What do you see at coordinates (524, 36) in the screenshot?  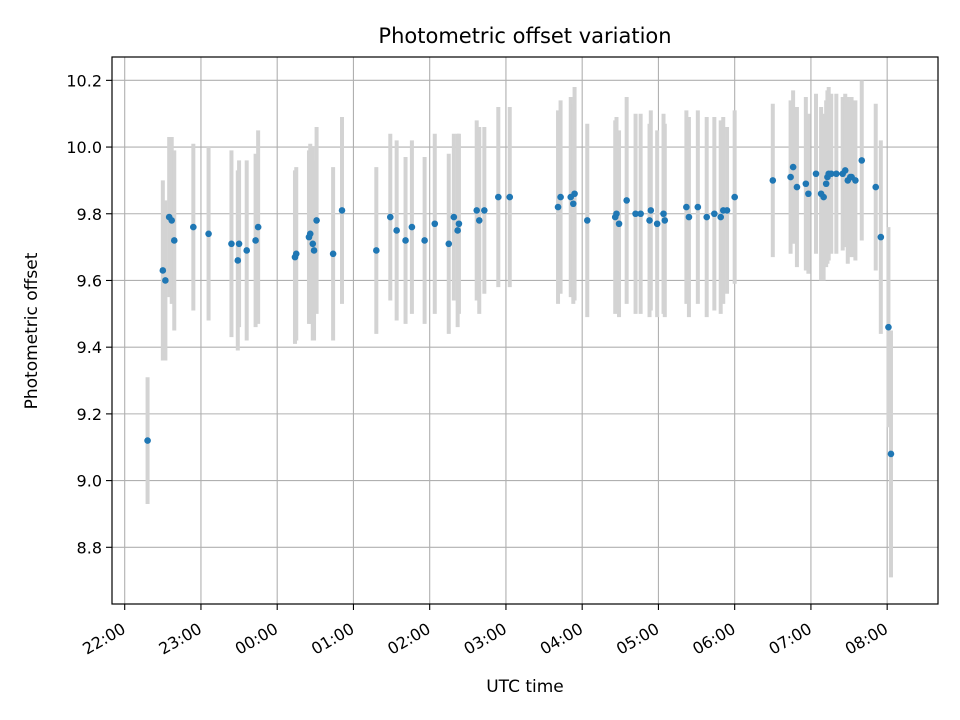 I see `chart-title: Photometric offset variation` at bounding box center [524, 36].